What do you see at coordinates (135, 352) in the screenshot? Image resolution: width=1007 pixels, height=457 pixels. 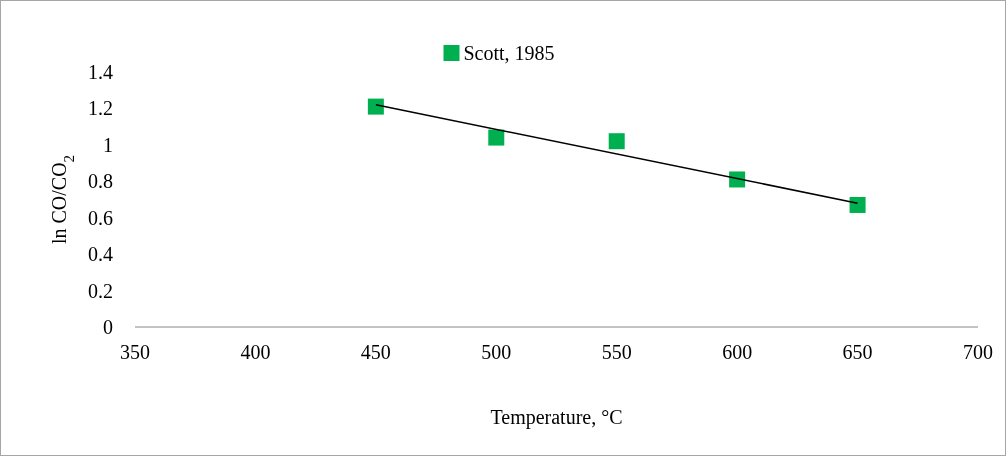 I see `x-tick-label: 350` at bounding box center [135, 352].